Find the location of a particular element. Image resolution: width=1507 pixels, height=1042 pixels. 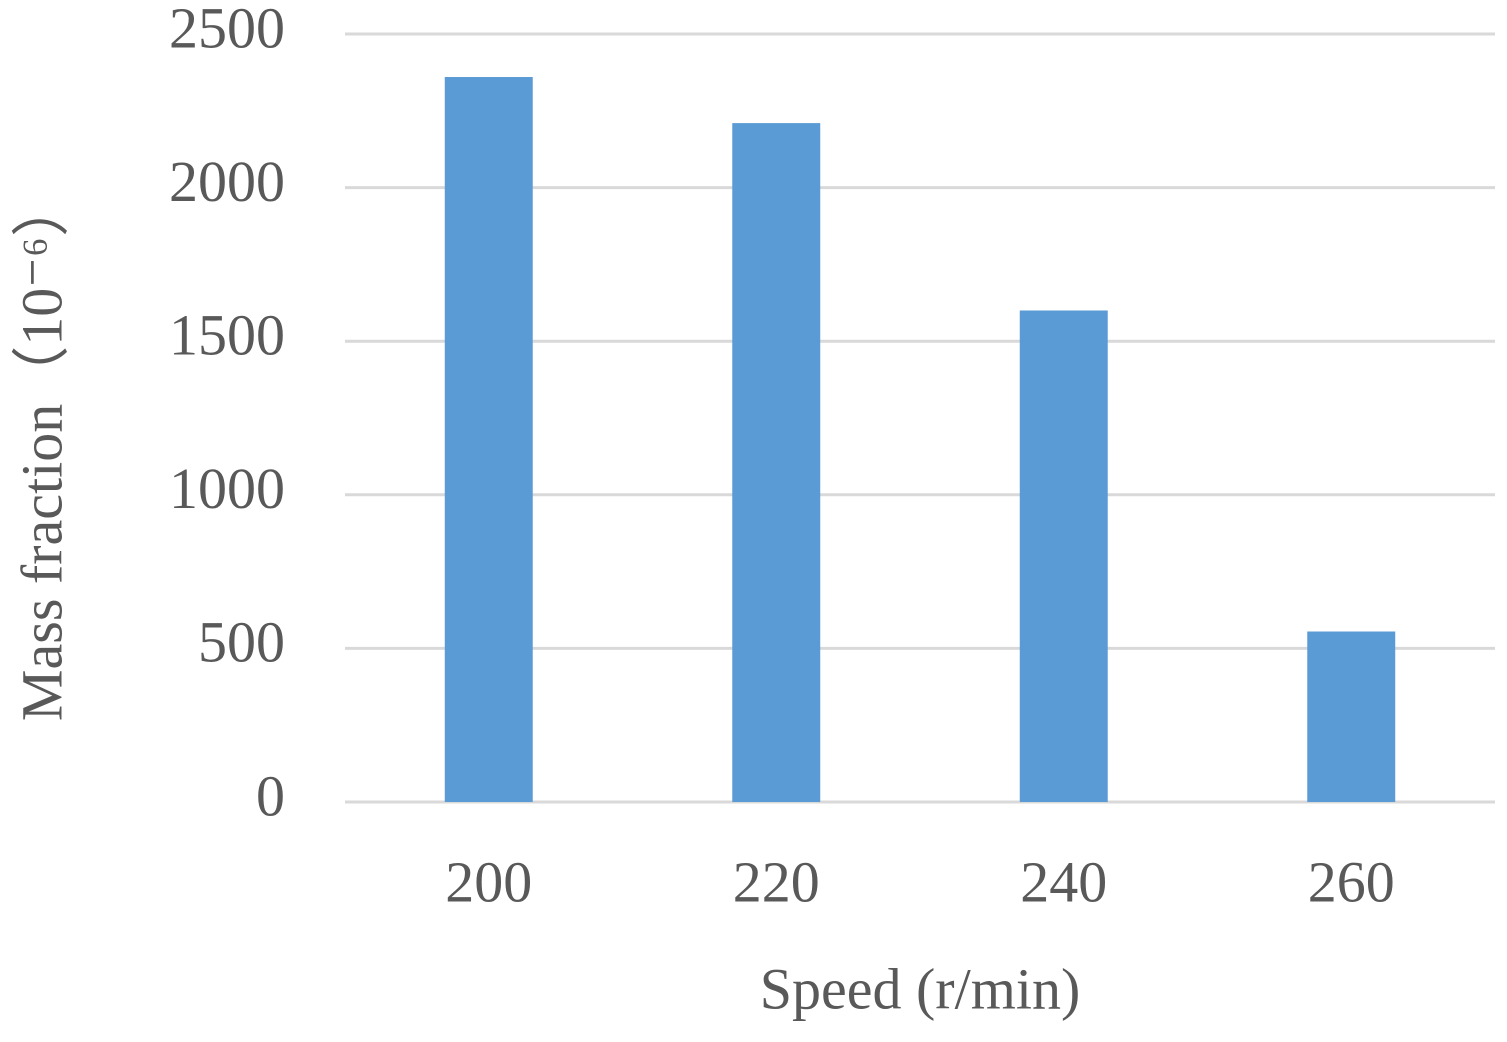

y-tick-label: 2500 is located at coordinates (227, 30).